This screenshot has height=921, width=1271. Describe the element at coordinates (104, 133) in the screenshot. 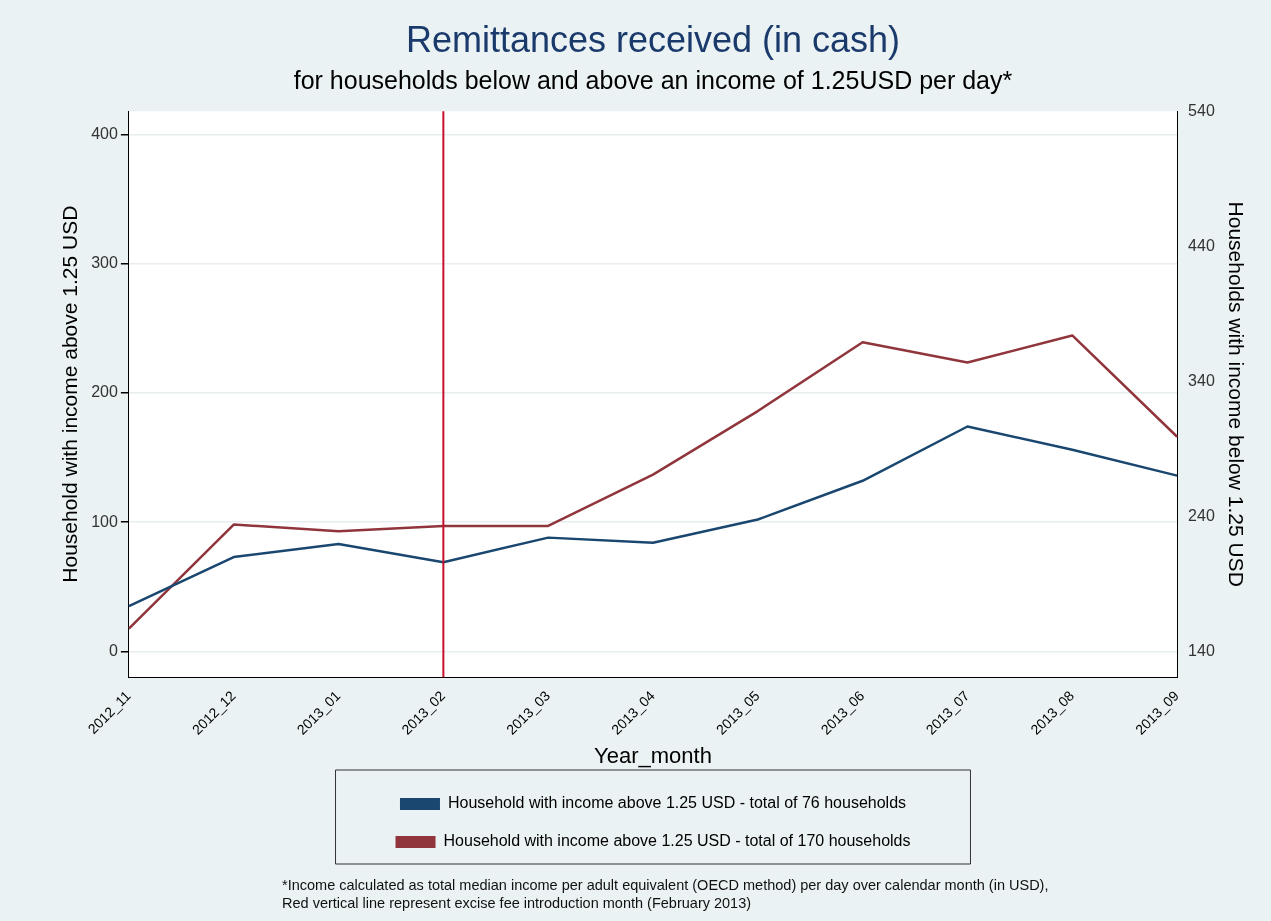

I see `y-tick-label: 400` at that location.